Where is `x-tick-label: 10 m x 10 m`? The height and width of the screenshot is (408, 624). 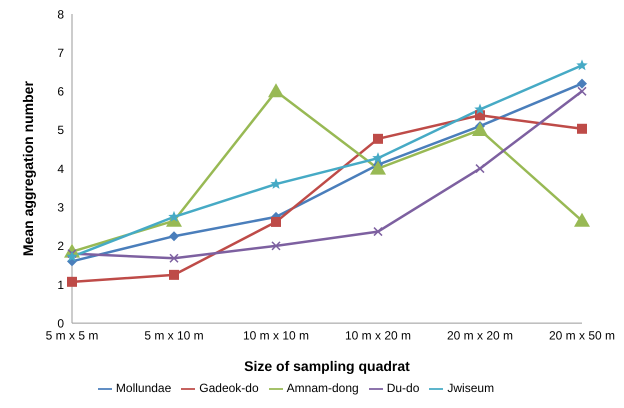
x-tick-label: 10 m x 10 m is located at coordinates (276, 335).